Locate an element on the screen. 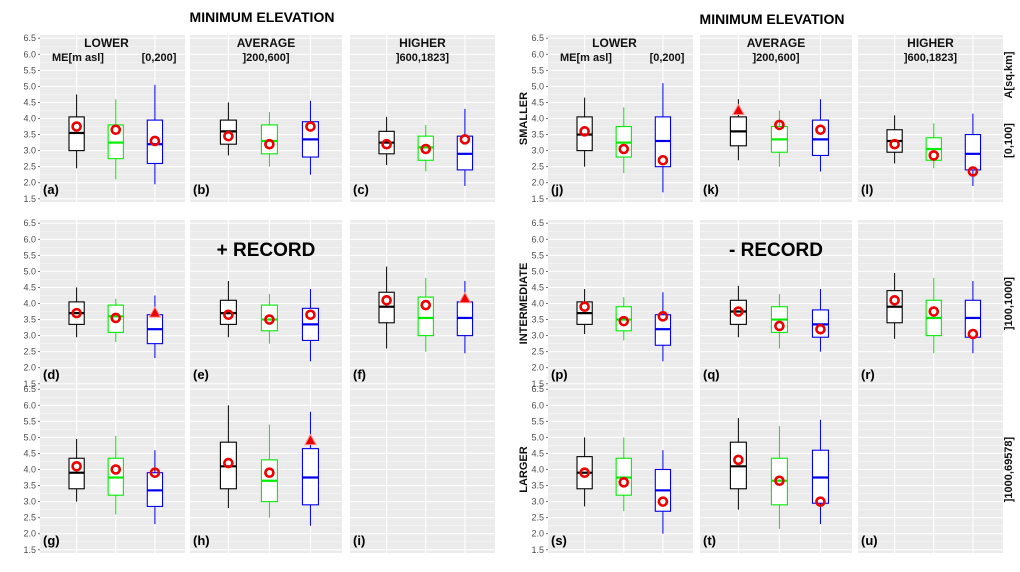  panel-u: (u) is located at coordinates (930, 469).